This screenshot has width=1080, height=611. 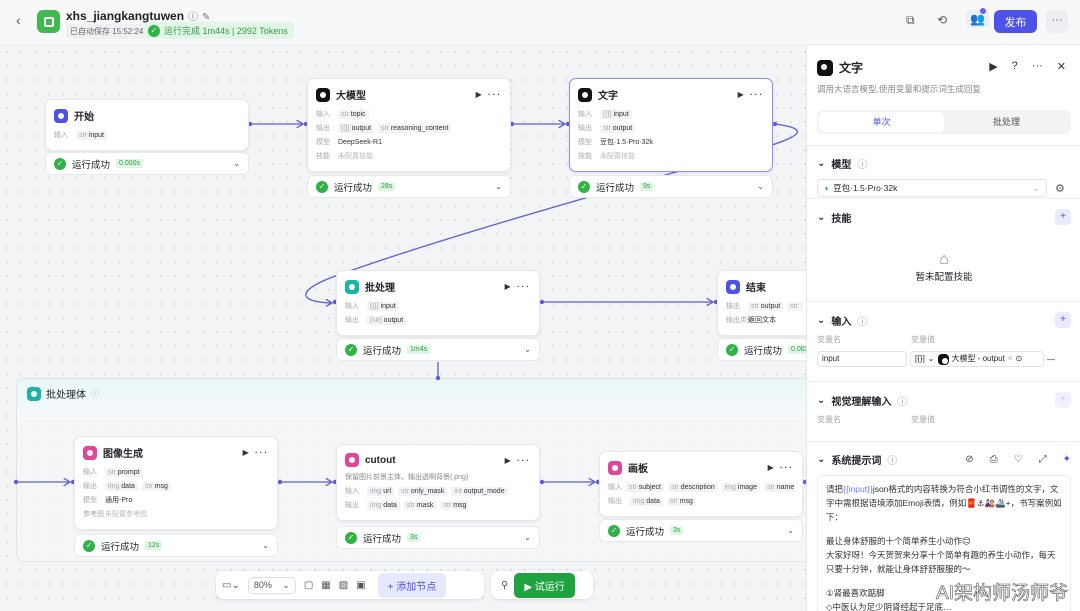 I want to click on node-field-row: 输入 str prompt, so click(x=176, y=472).